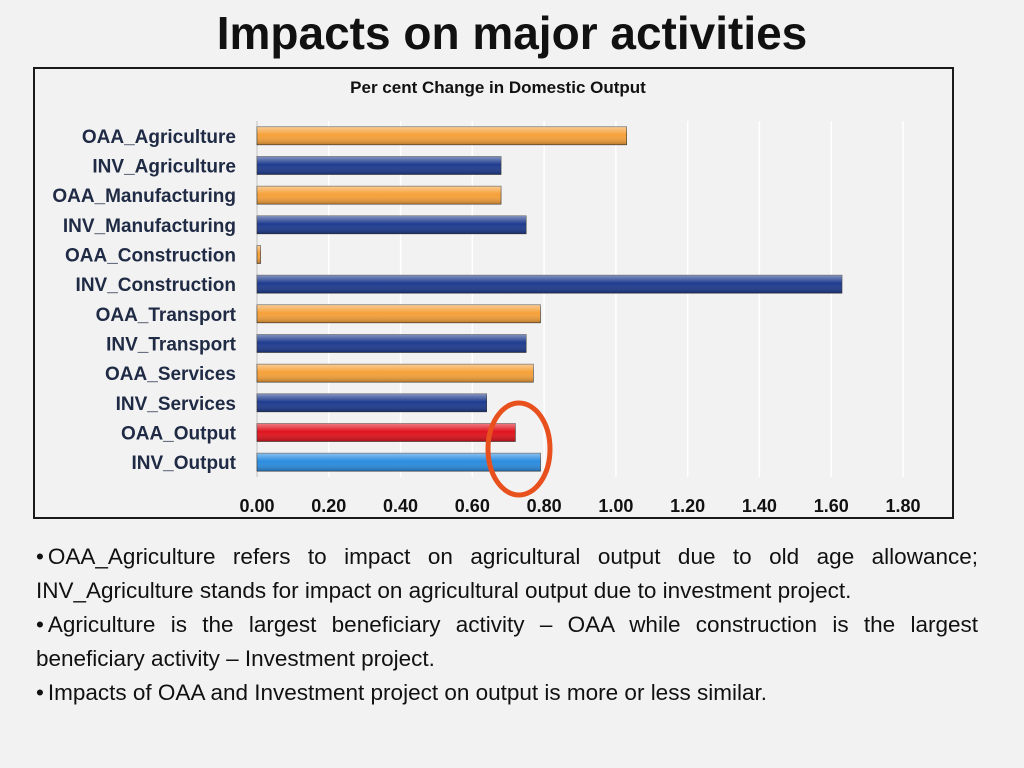  I want to click on bar-oaa-agriculture, so click(441, 136).